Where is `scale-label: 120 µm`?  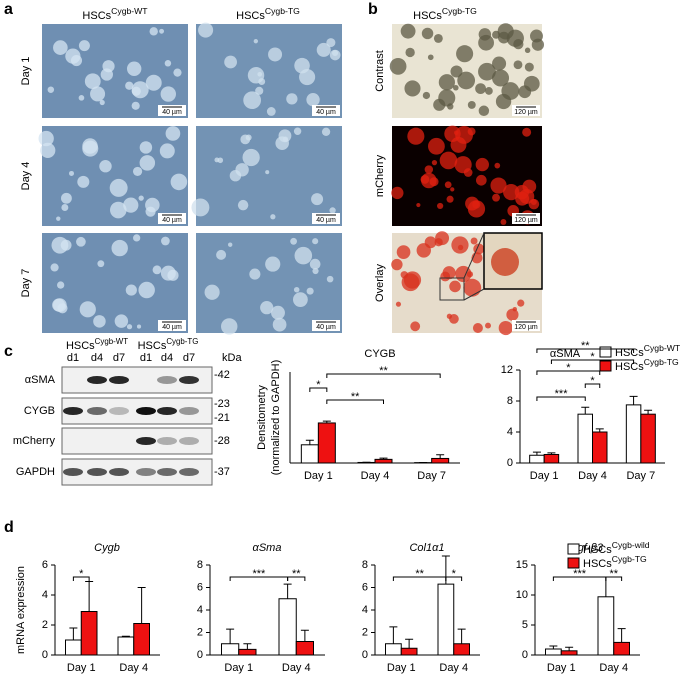
scale-label: 120 µm is located at coordinates (526, 112).